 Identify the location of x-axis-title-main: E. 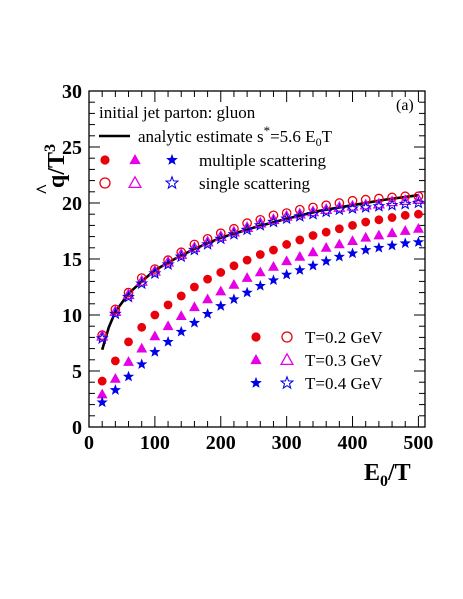
(372, 473).